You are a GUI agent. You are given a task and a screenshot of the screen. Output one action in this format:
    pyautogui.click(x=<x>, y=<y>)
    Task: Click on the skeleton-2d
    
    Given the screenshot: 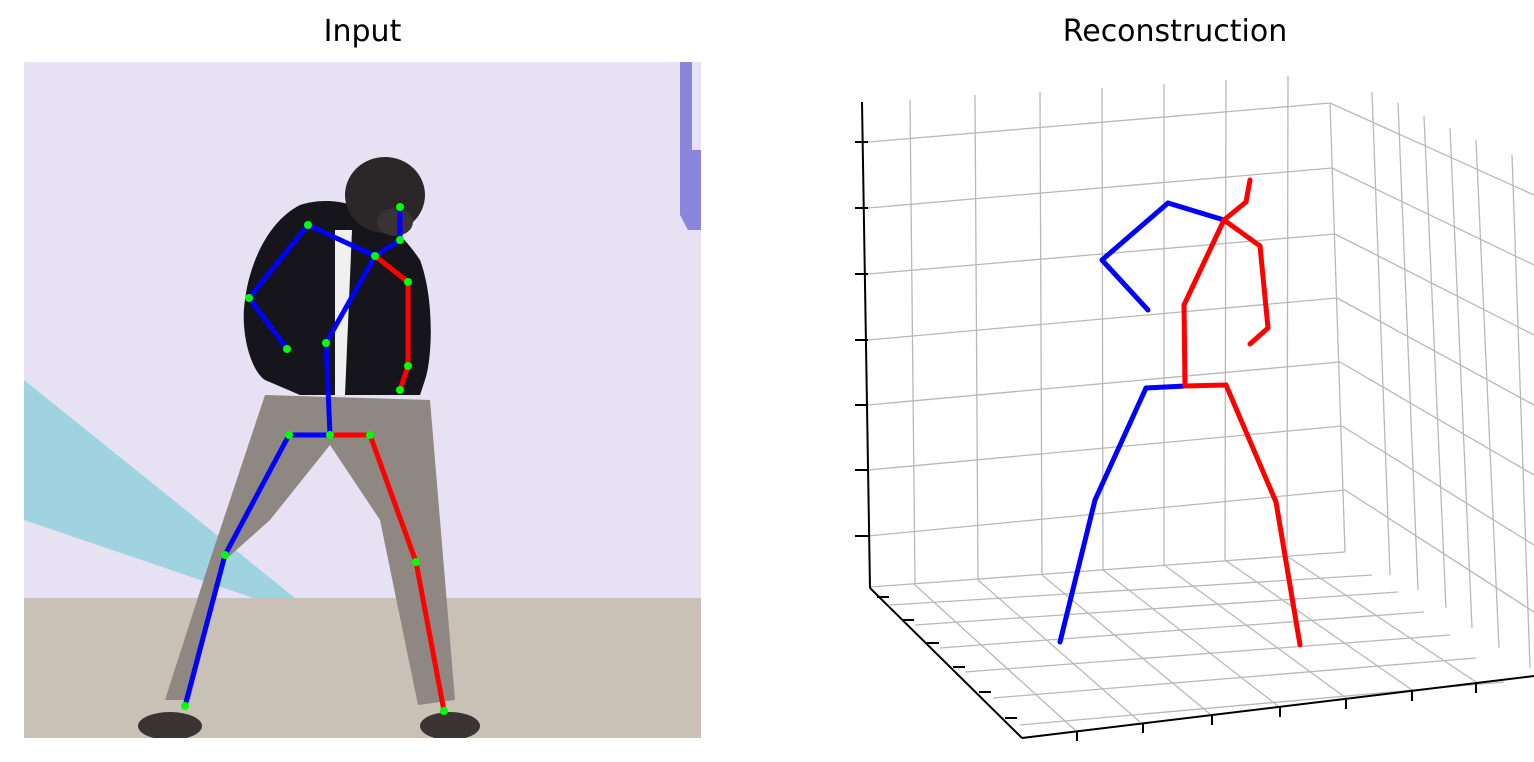 What is the action you would take?
    pyautogui.click(x=314, y=459)
    